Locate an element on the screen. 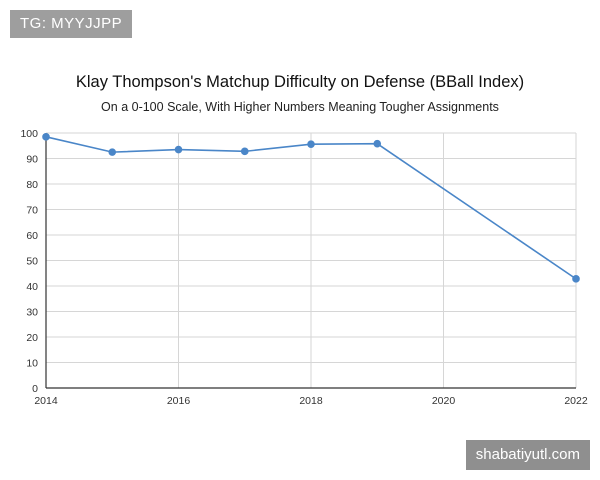 The width and height of the screenshot is (600, 480). watermark-label: shabatiyutl.com is located at coordinates (527, 455).